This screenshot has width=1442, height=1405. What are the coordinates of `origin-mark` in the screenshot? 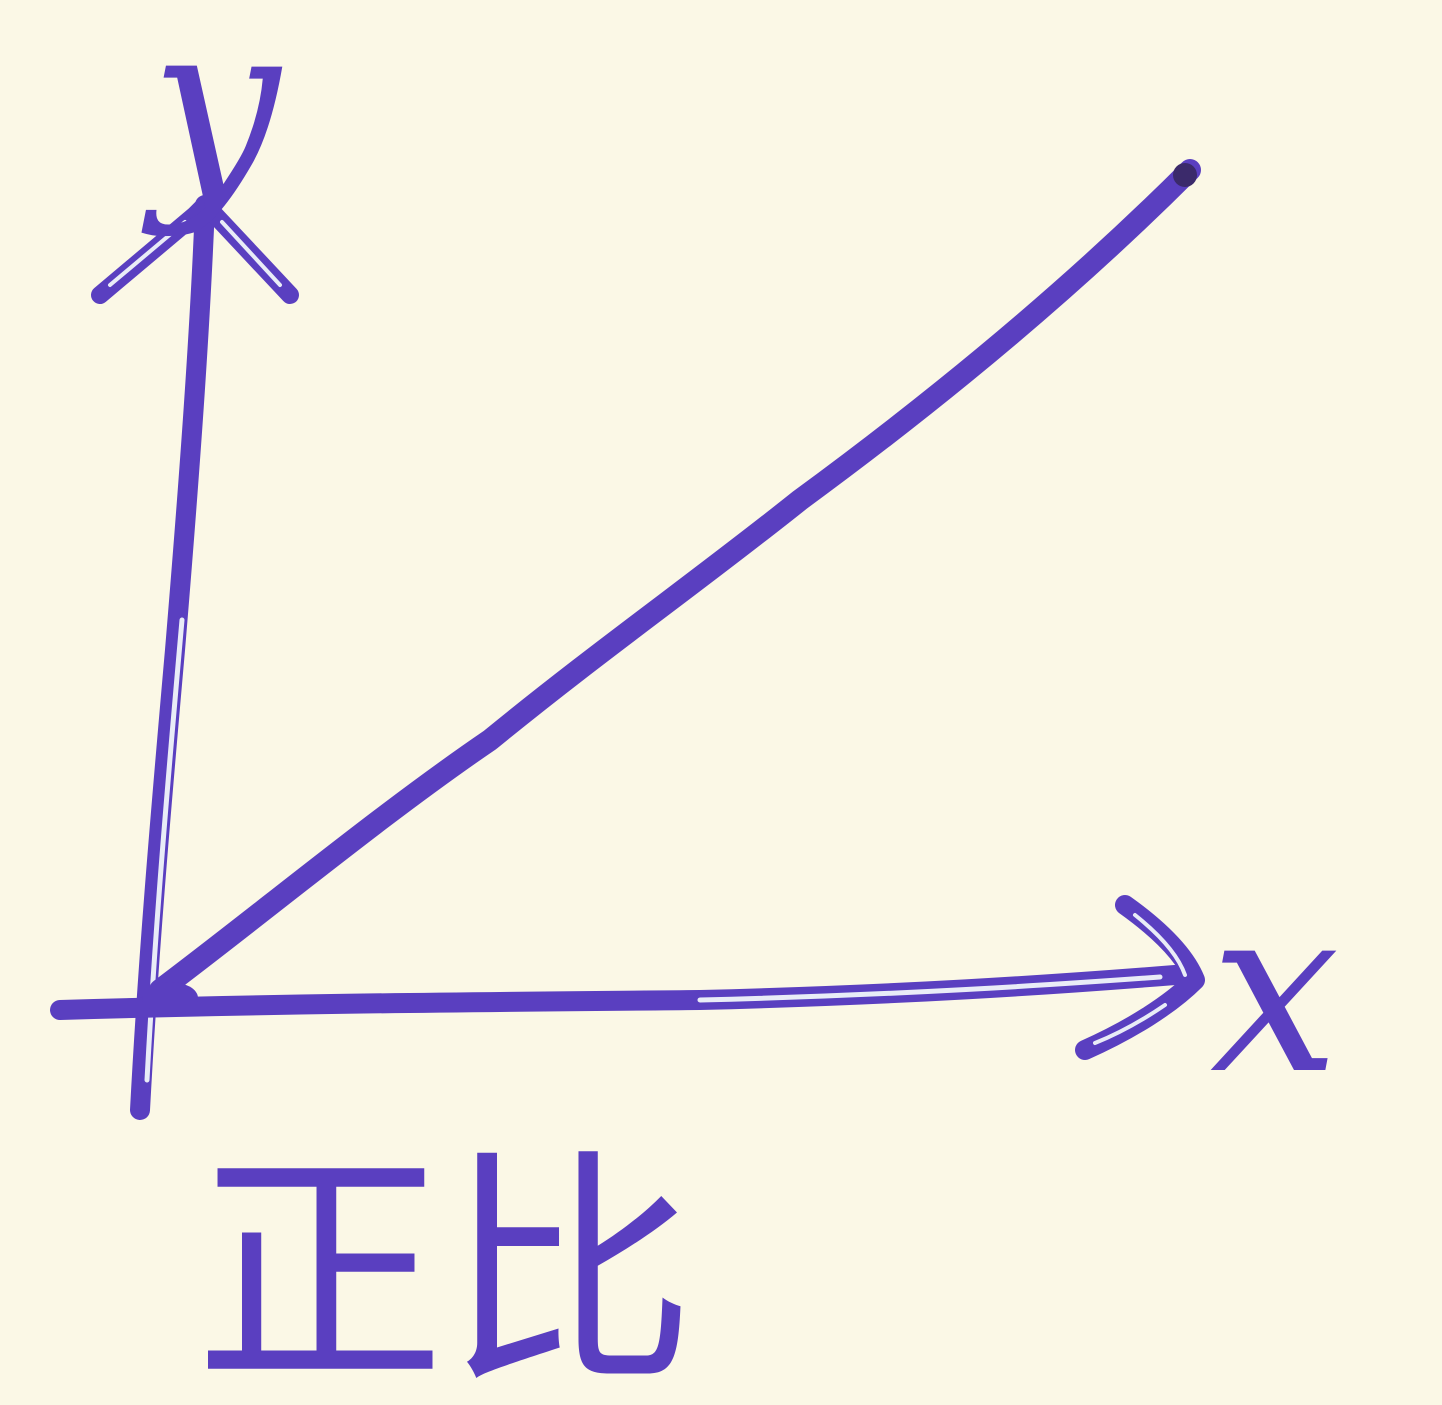 It's located at (170, 998).